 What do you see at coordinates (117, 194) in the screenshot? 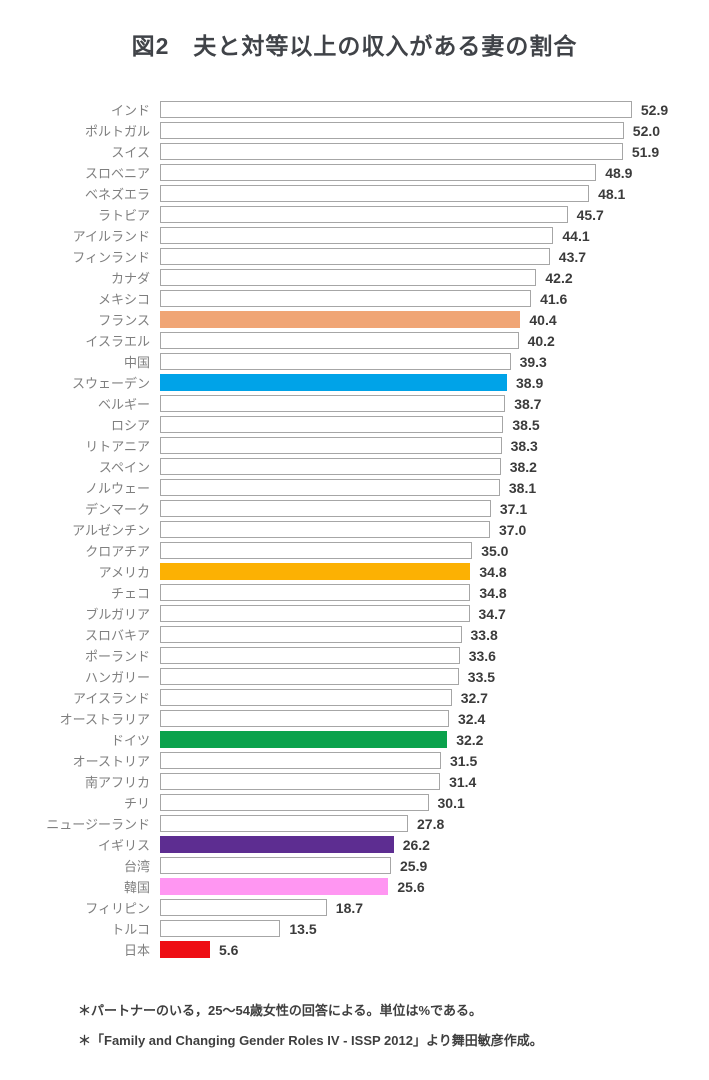
I see `country-label: ベネズエラ` at bounding box center [117, 194].